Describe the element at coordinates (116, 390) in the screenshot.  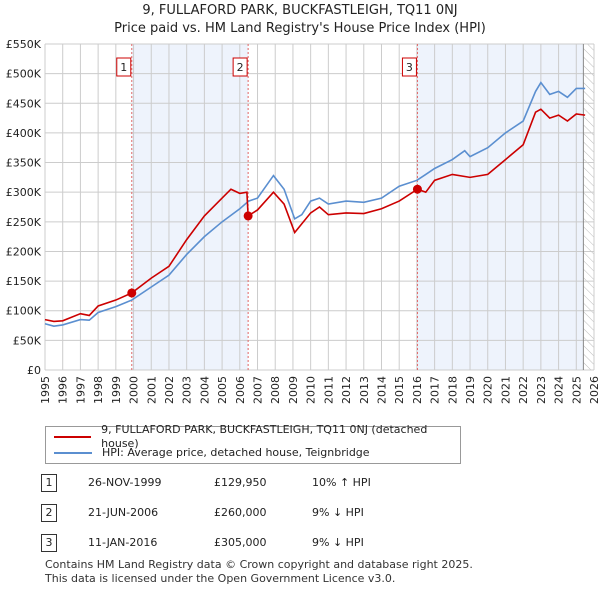
I see `x-tick-label: 1999` at that location.